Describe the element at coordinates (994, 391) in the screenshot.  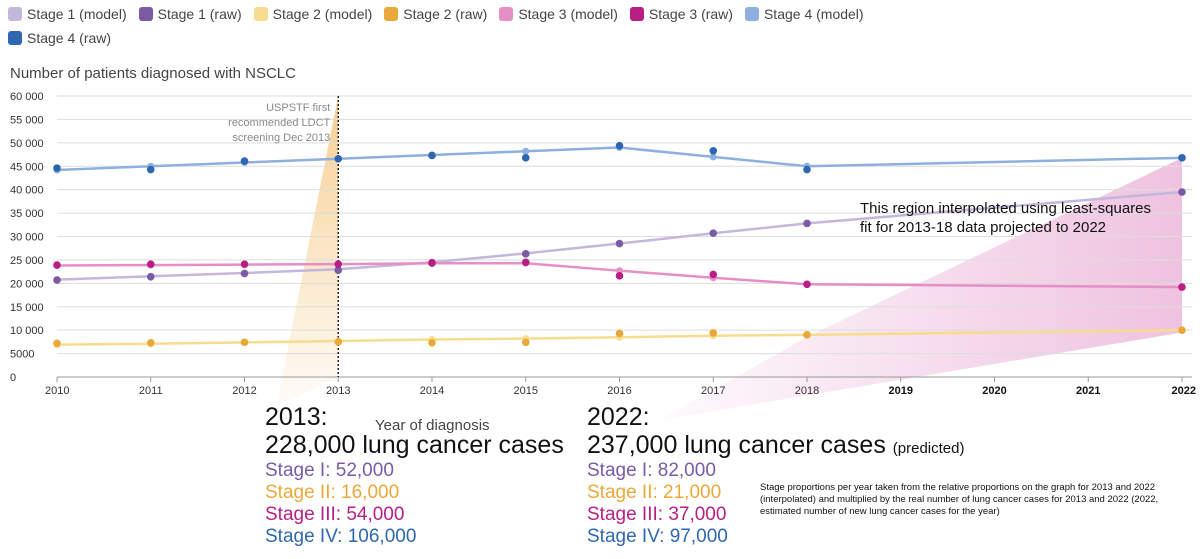
I see `x-tick-label: 2020` at that location.